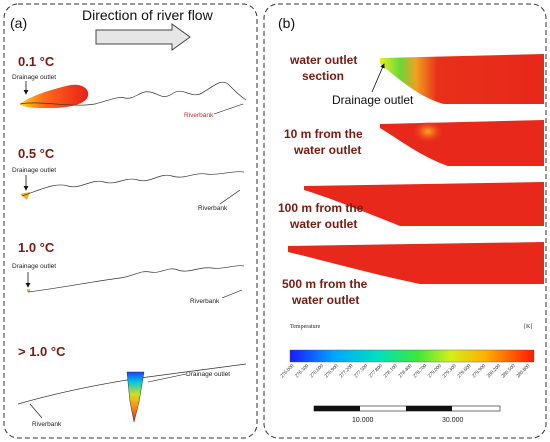 Image resolution: width=550 pixels, height=442 pixels. Describe the element at coordinates (323, 76) in the screenshot. I see `section-outlet-caption-2: section` at that location.